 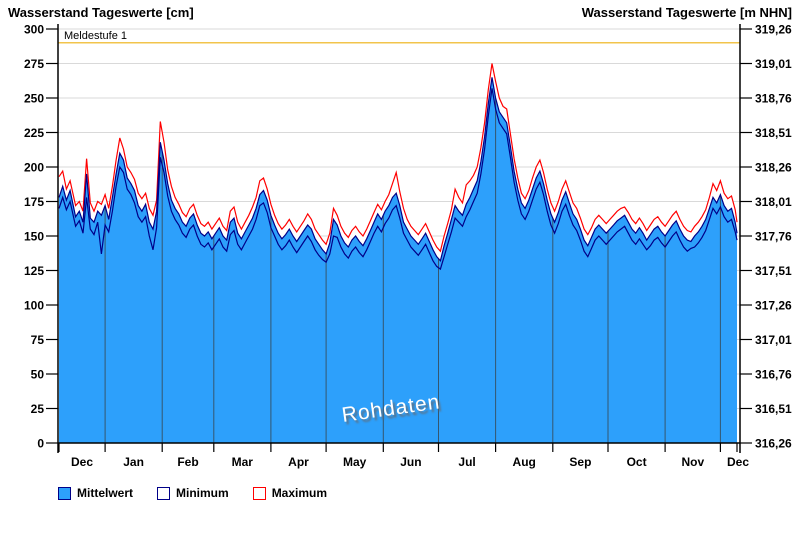 What do you see at coordinates (259, 493) in the screenshot?
I see `maximum-swatch-icon` at bounding box center [259, 493].